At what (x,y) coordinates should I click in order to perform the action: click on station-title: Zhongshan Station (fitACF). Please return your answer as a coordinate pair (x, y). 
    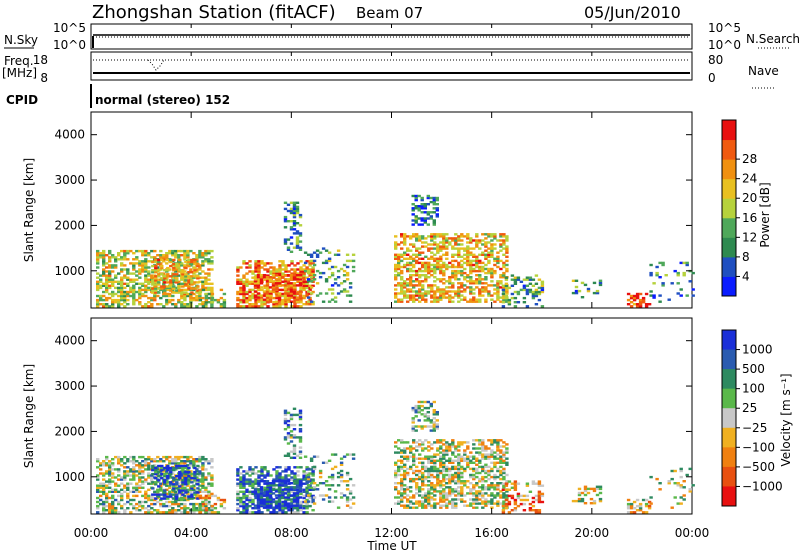
    Looking at the image, I should click on (214, 12).